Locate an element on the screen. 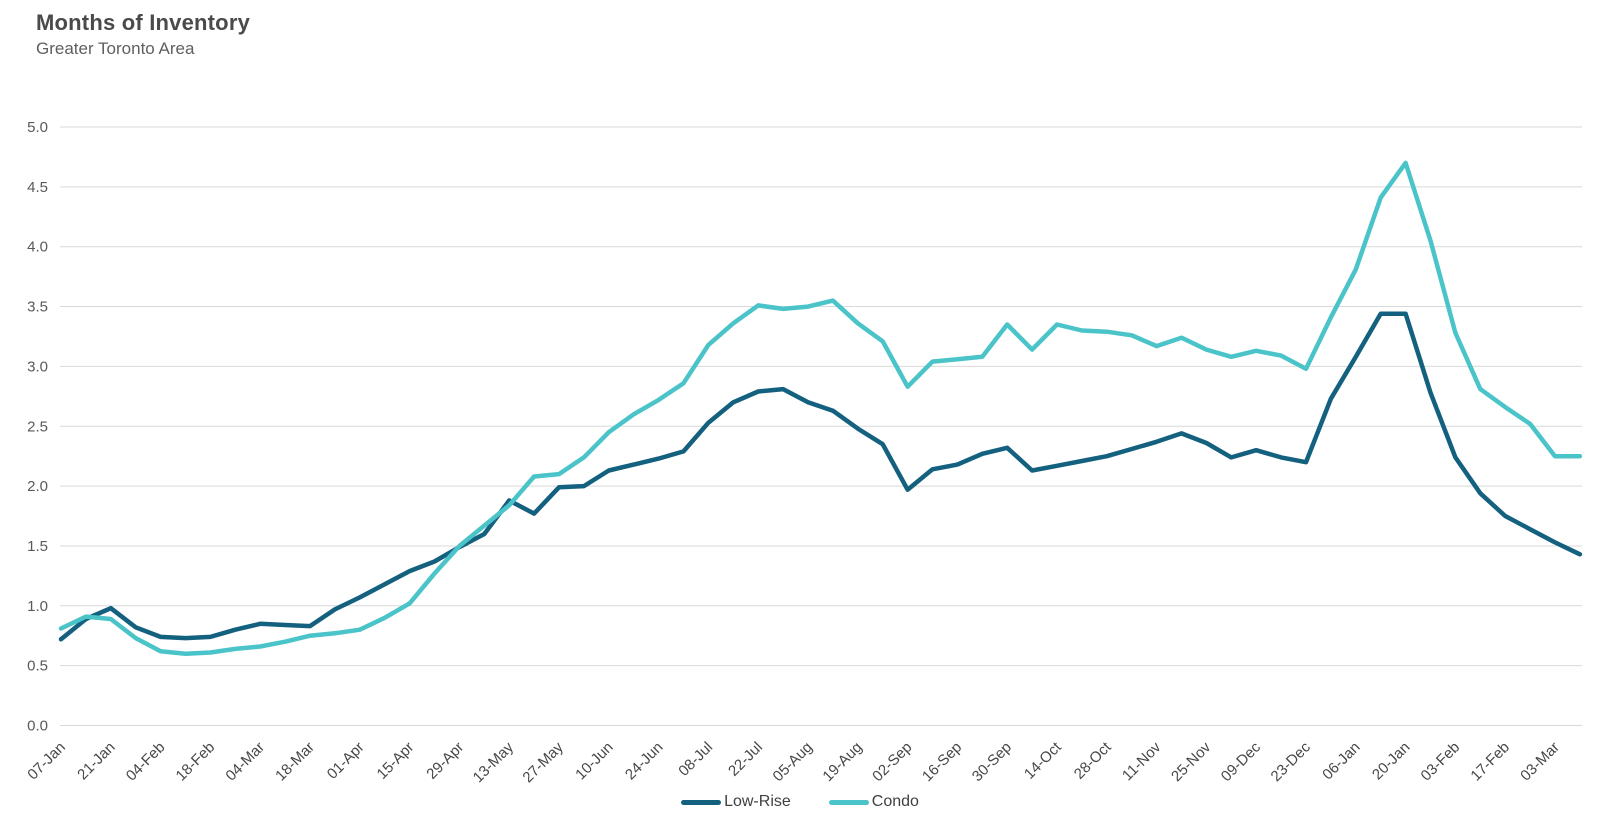  x-axis-tick-label: 25-Nov is located at coordinates (1191, 761).